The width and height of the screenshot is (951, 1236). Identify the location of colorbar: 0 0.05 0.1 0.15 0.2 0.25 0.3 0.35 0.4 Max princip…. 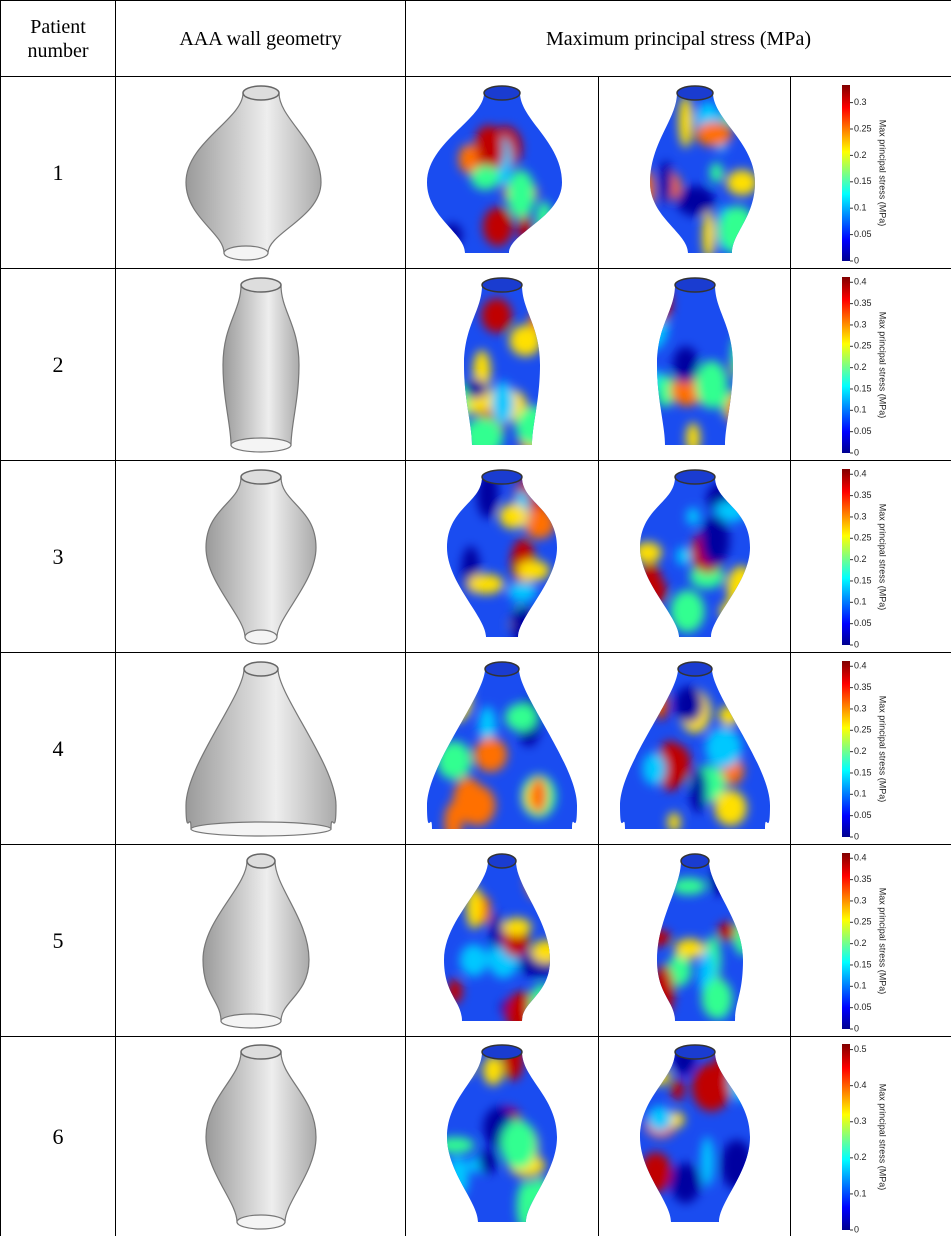
(865, 558).